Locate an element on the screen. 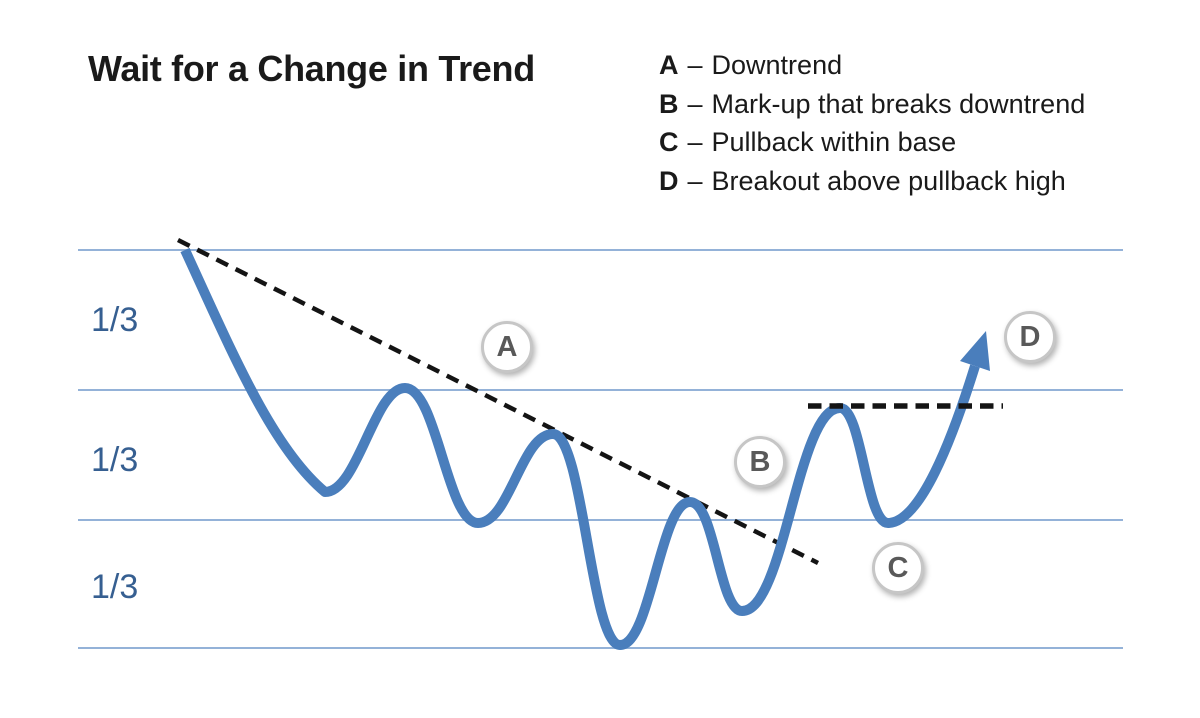  marker-letter: B is located at coordinates (760, 461).